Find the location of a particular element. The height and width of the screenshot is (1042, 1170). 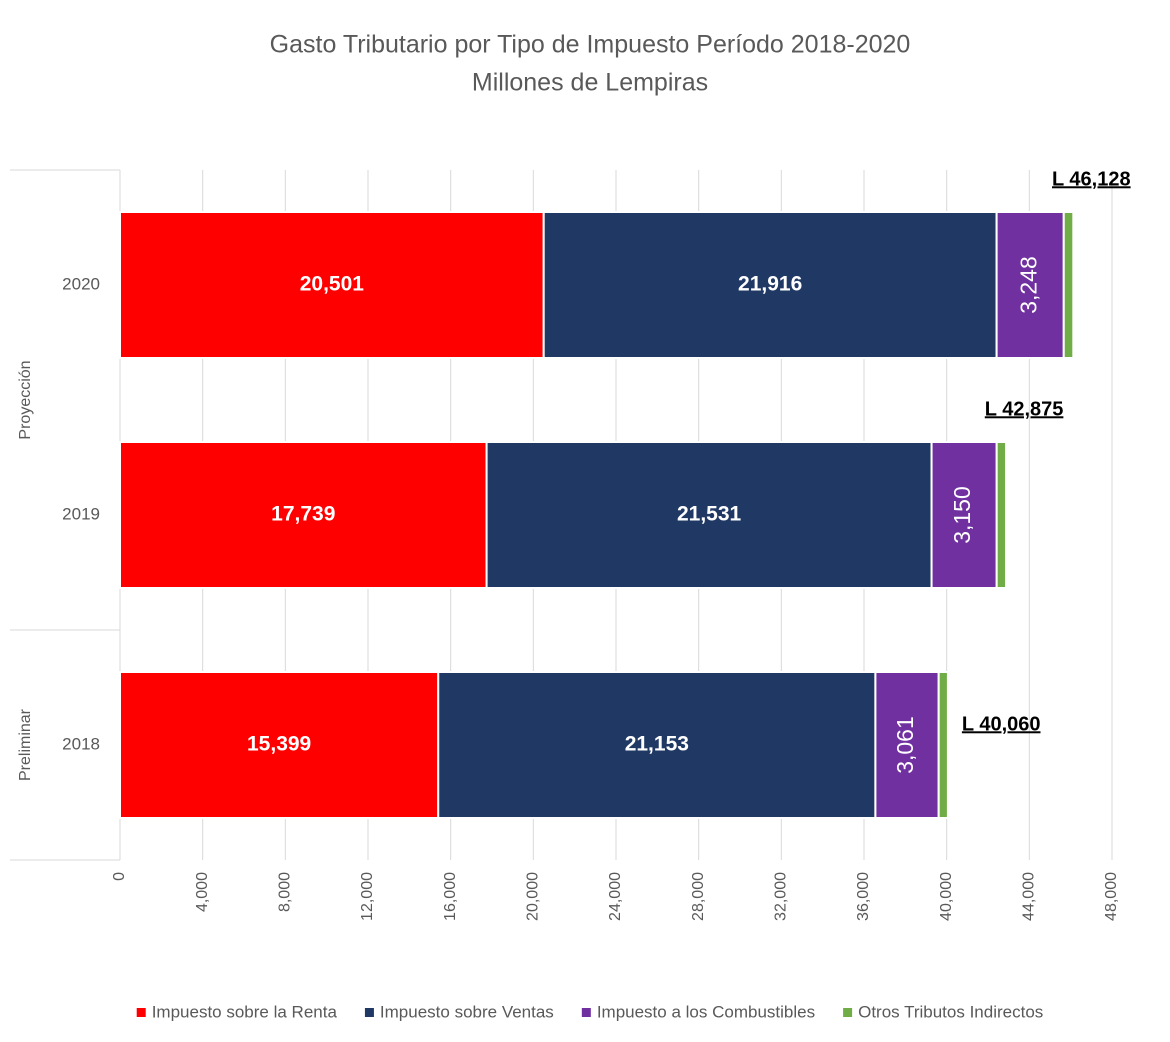

chart-subtitle: Millones de Lempiras is located at coordinates (590, 83).